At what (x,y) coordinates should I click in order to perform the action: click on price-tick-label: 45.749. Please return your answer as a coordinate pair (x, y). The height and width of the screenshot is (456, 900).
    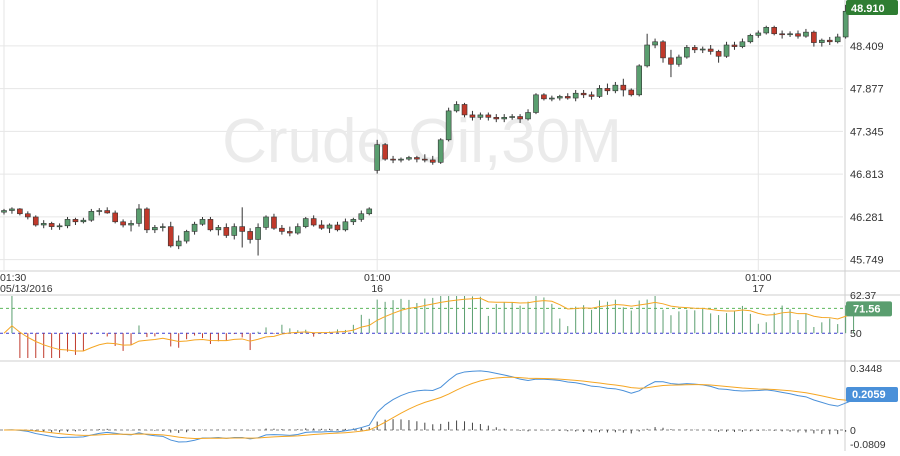
    Looking at the image, I should click on (867, 261).